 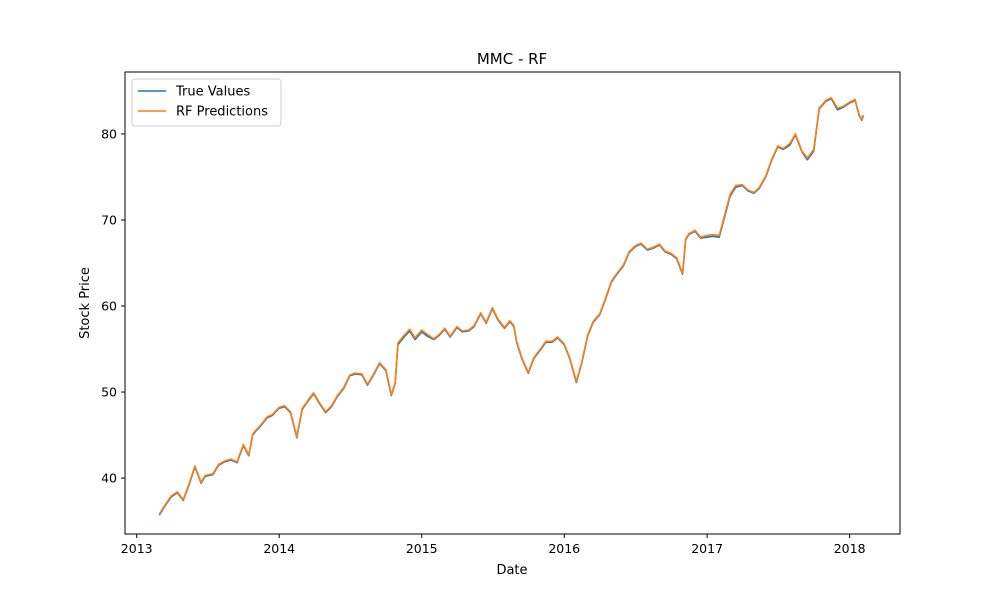 What do you see at coordinates (212, 92) in the screenshot?
I see `legend-label-true-values: True Values` at bounding box center [212, 92].